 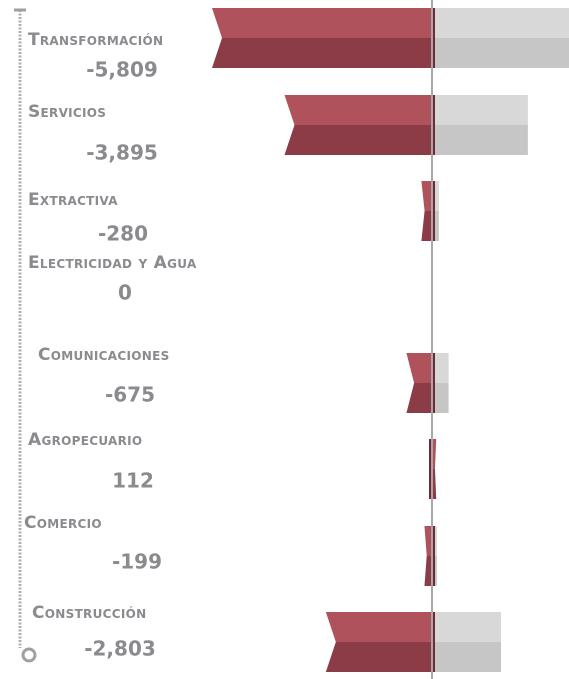 I want to click on value-label: -675, so click(x=130, y=395).